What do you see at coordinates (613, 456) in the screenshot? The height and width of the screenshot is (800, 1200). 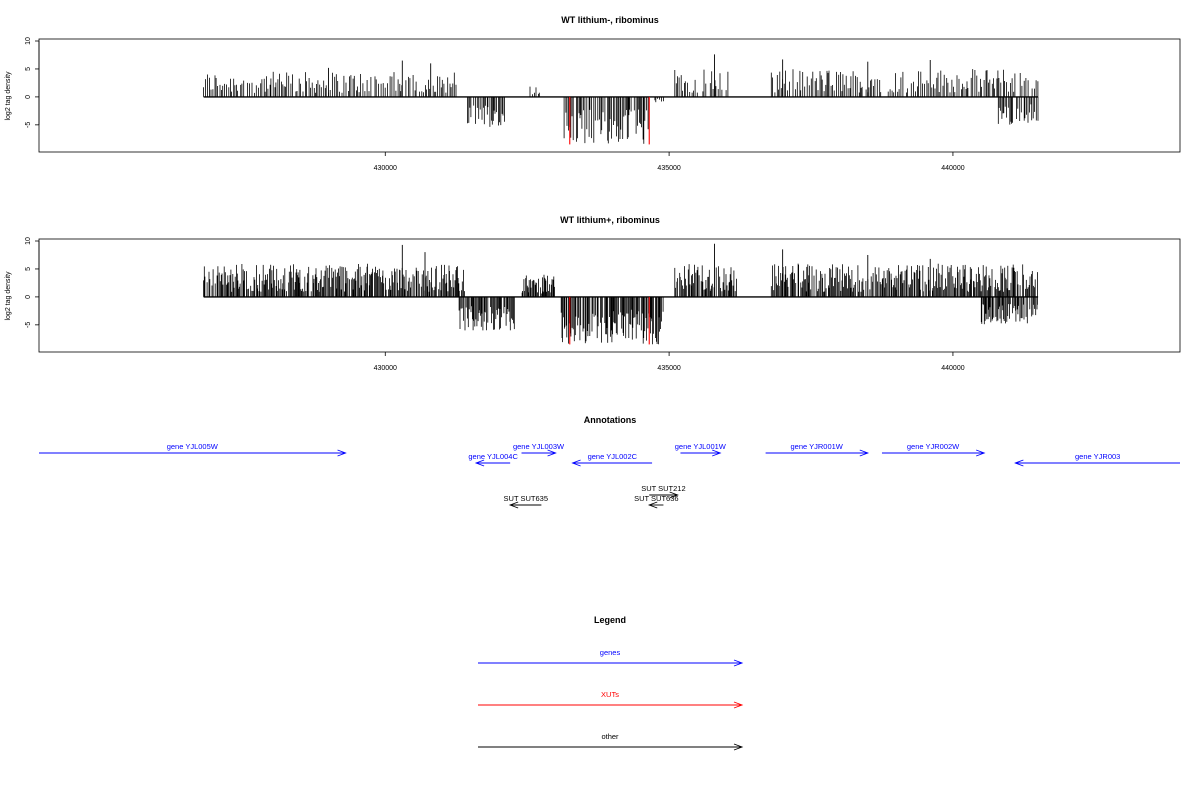 I see `feature-label: gene YJL002C` at bounding box center [613, 456].